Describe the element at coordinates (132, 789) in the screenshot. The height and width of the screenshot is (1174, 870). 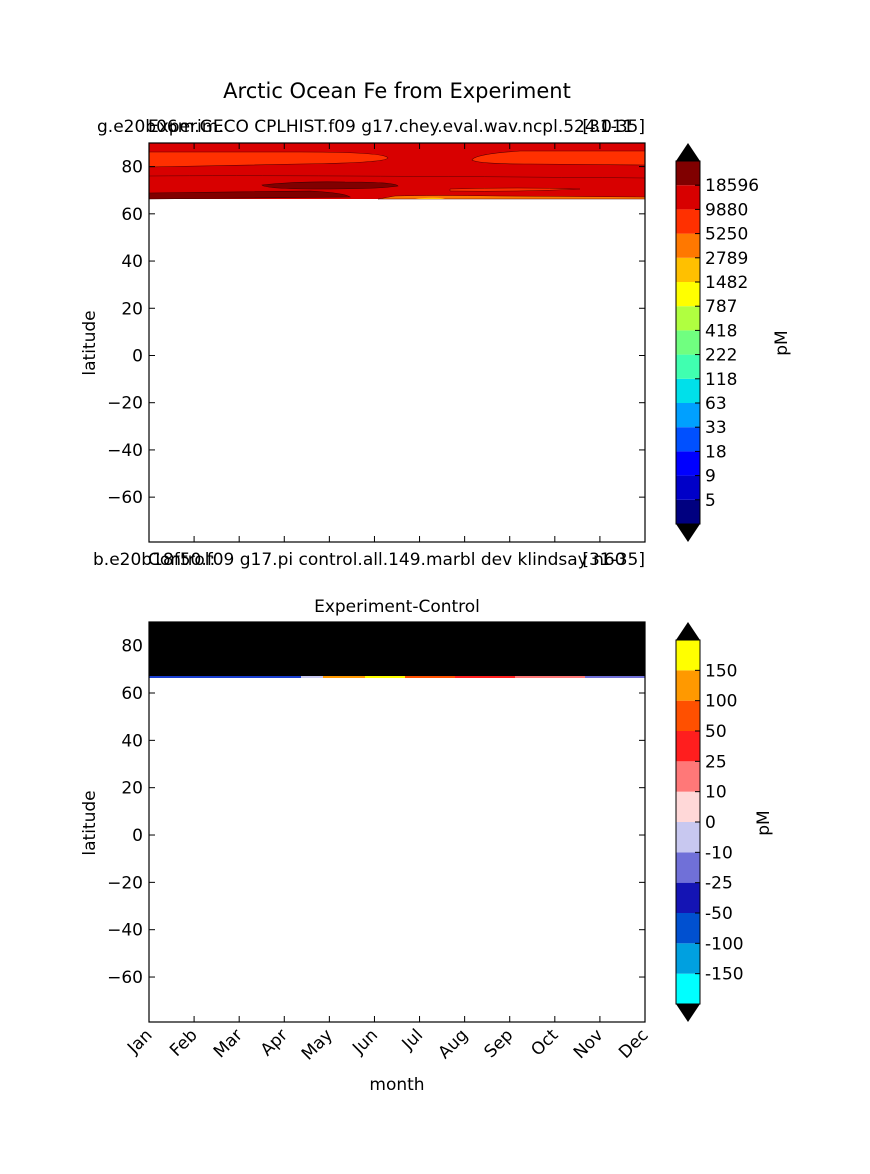
I see `bottom-ytick-label: 20` at that location.